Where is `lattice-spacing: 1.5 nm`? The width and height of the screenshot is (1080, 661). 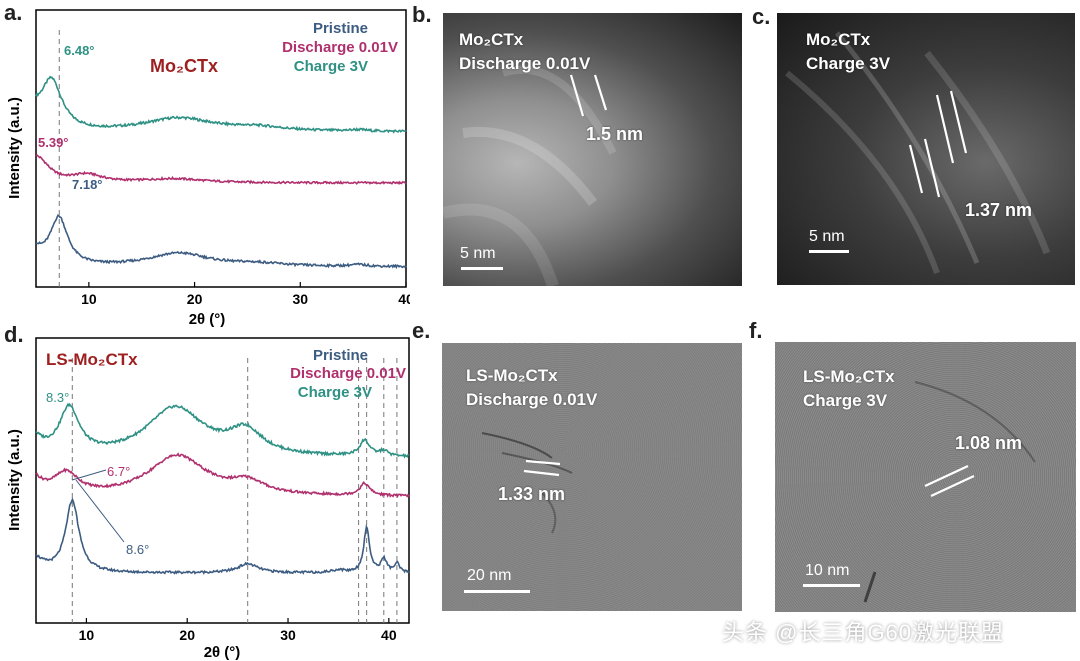 lattice-spacing: 1.5 nm is located at coordinates (615, 134).